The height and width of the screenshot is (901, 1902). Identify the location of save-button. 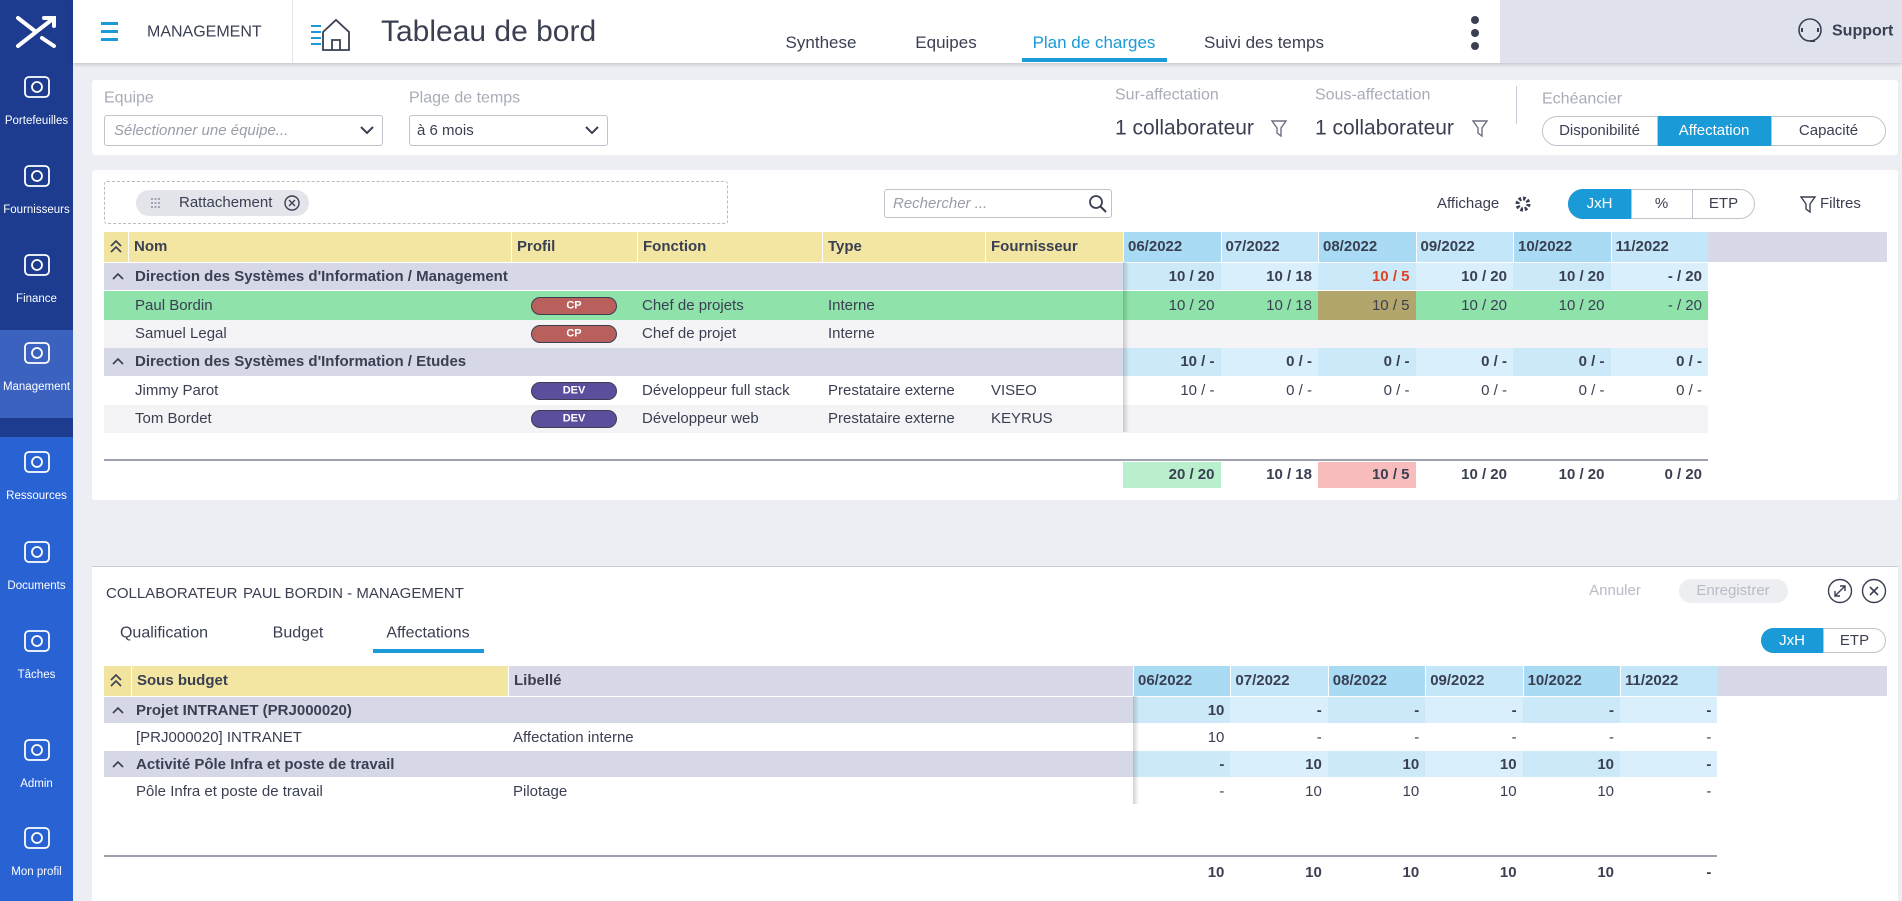
(1733, 591).